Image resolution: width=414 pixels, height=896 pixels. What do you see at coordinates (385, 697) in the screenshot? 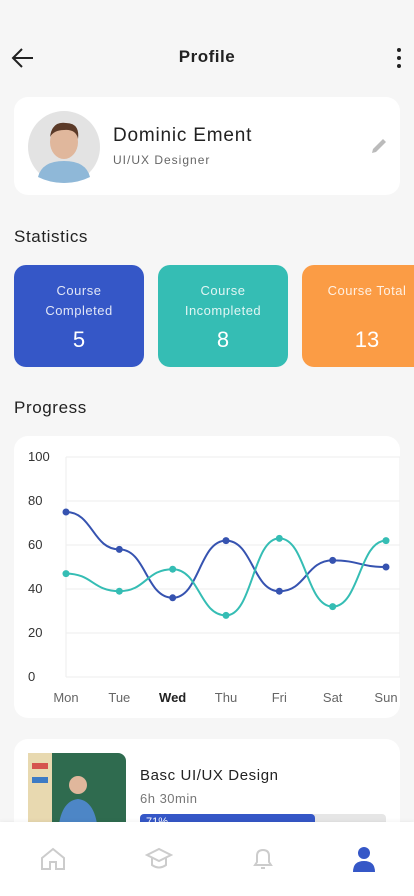
I see `x-tick-label: Sun` at bounding box center [385, 697].